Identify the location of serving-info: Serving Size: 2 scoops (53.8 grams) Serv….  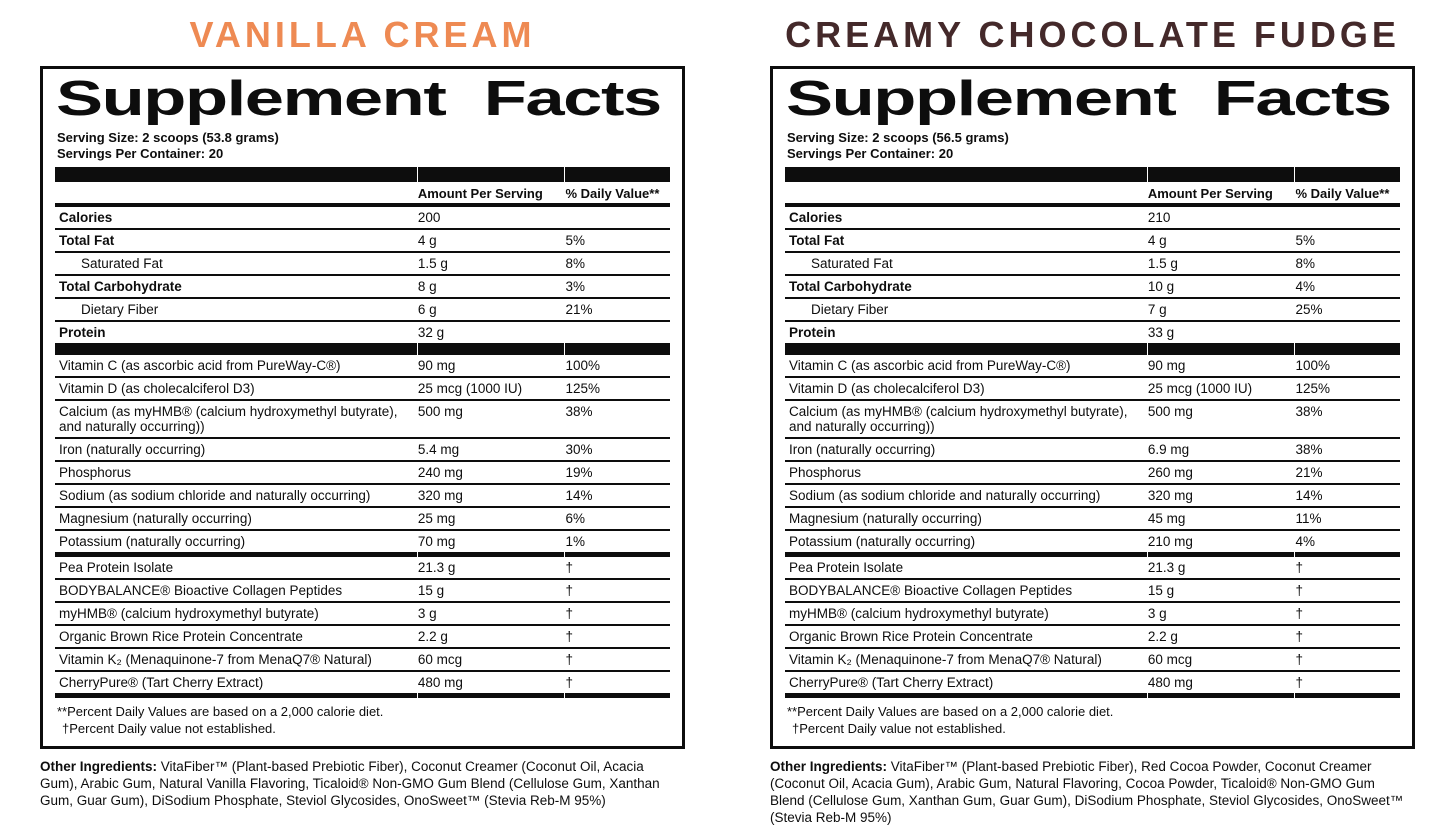
(363, 145).